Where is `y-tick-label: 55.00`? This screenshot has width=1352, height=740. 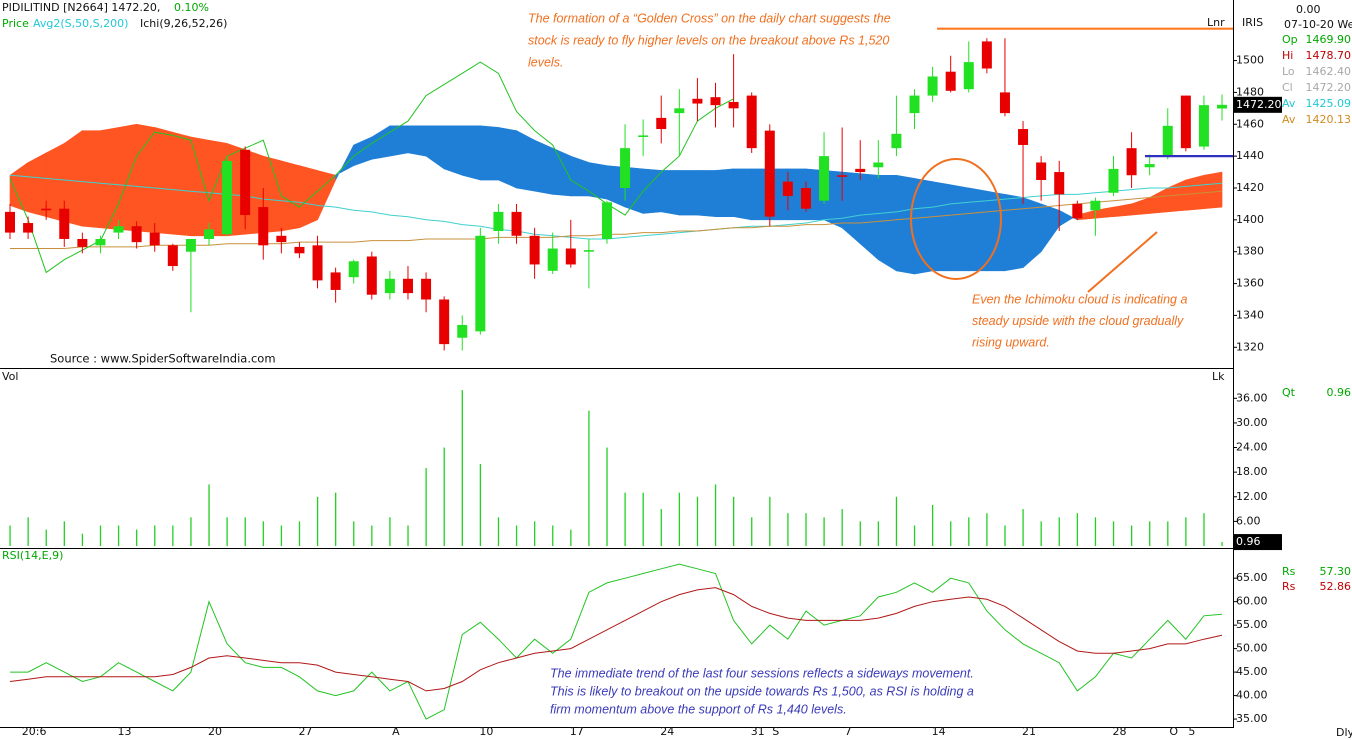 y-tick-label: 55.00 is located at coordinates (1252, 624).